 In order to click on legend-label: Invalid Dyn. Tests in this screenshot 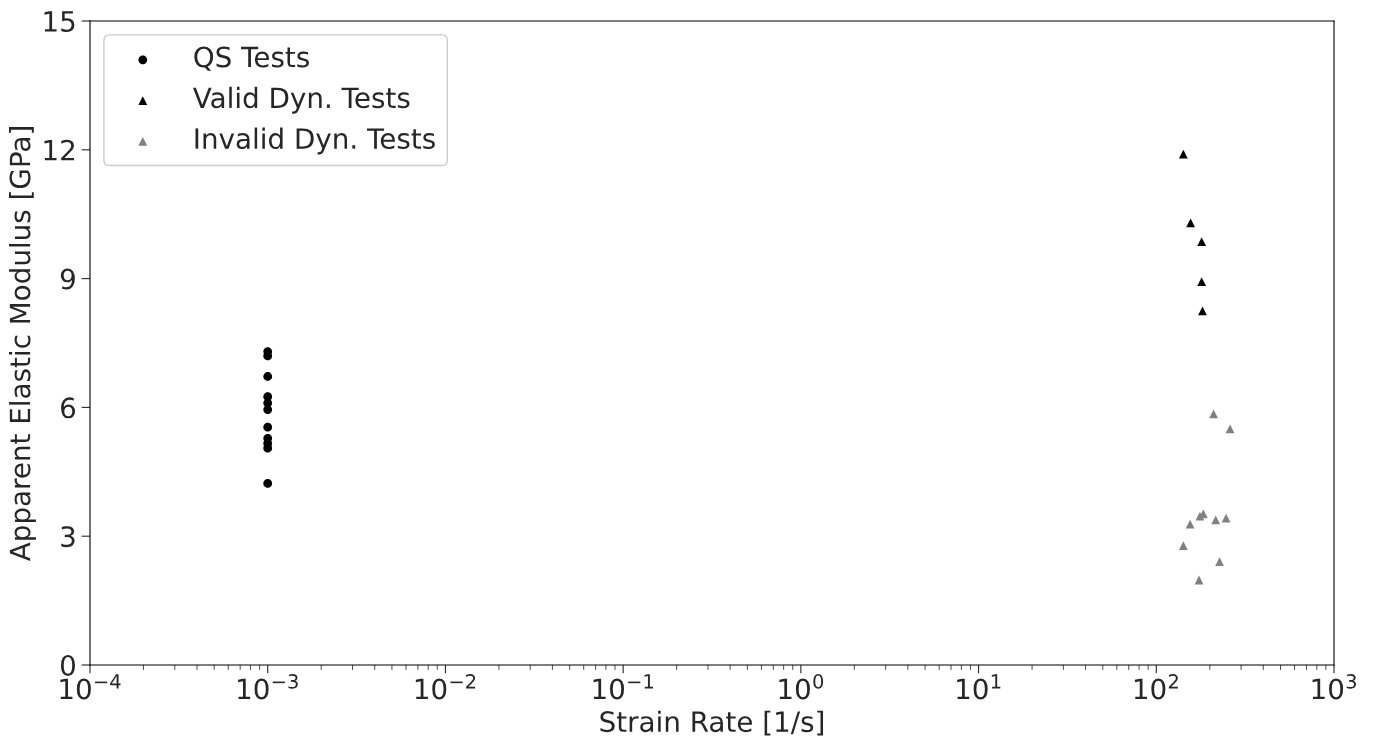, I will do `click(315, 141)`.